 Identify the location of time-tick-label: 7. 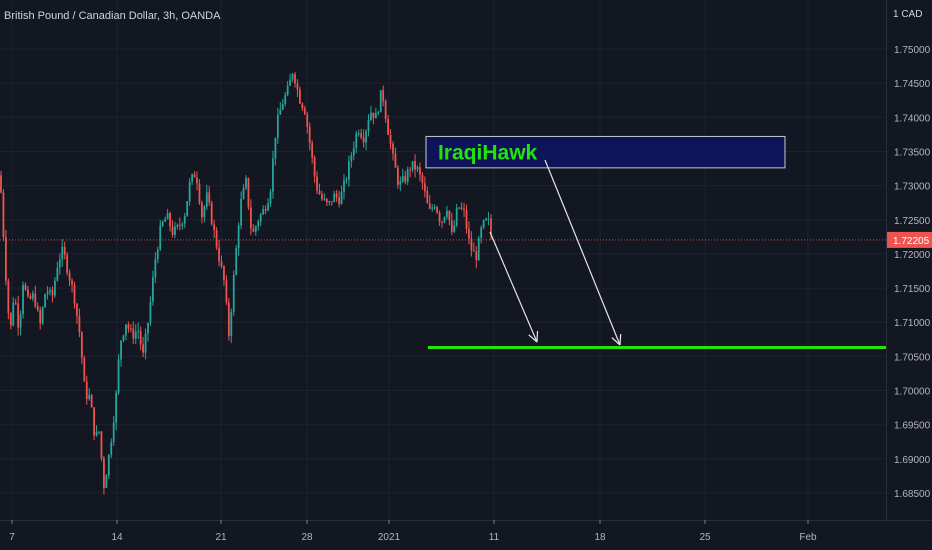
(12, 537).